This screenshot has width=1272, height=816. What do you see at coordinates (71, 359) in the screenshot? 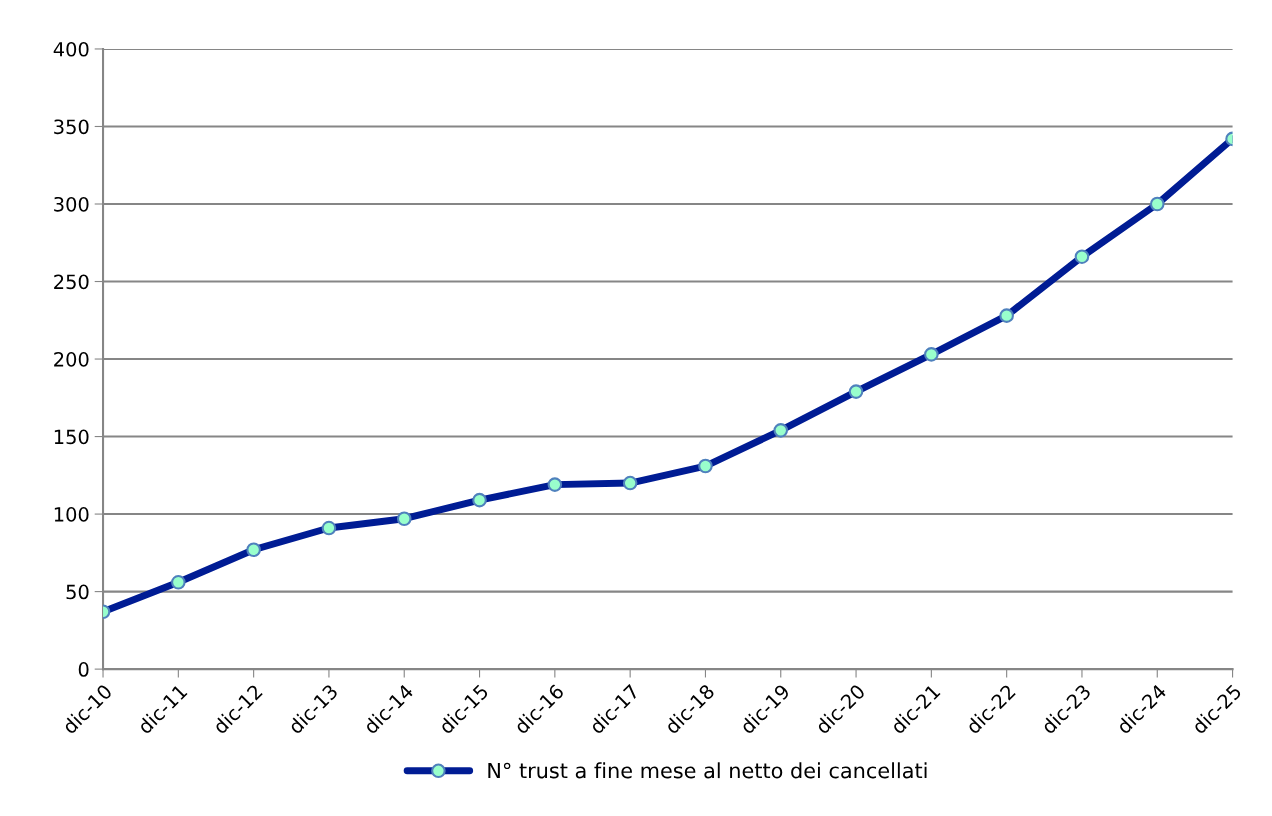
I see `y-tick-label: 200` at bounding box center [71, 359].